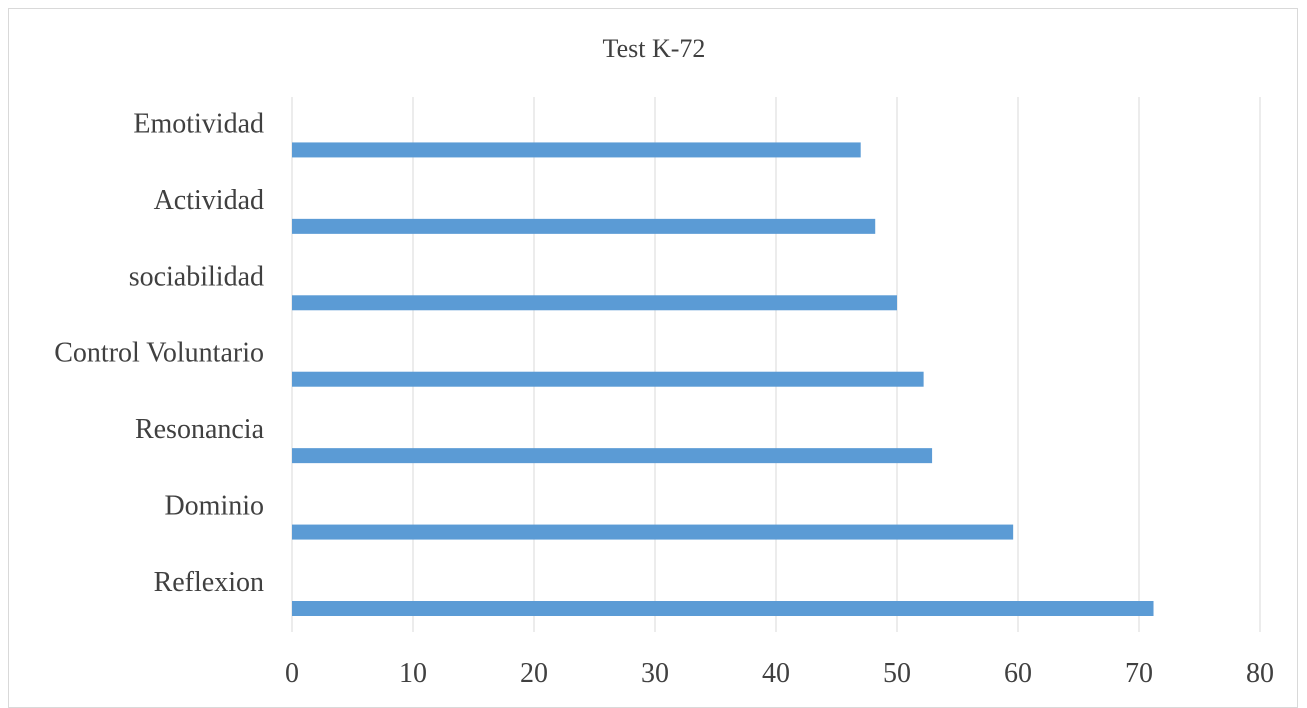  What do you see at coordinates (200, 429) in the screenshot?
I see `category-label: Resonancia` at bounding box center [200, 429].